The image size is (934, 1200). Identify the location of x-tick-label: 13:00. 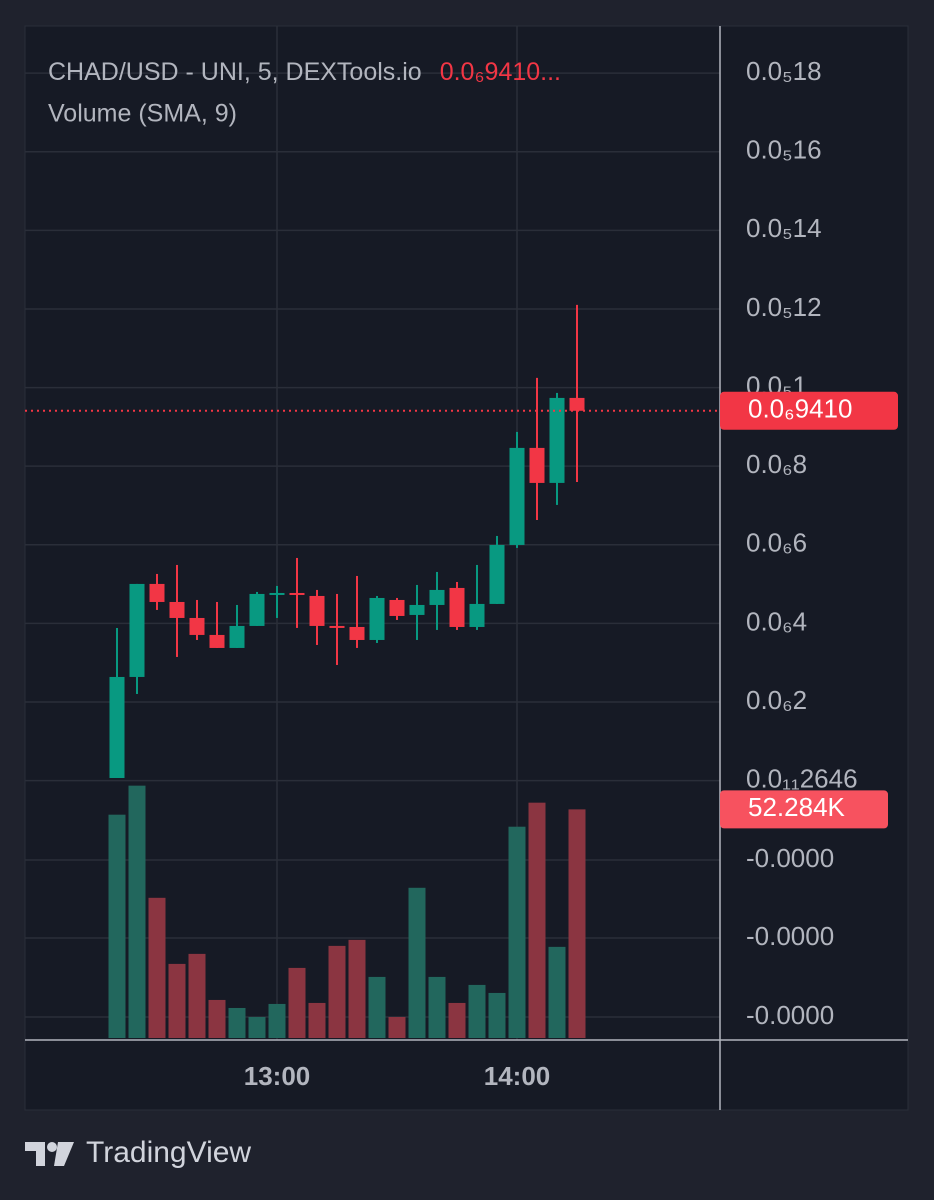
(277, 1076).